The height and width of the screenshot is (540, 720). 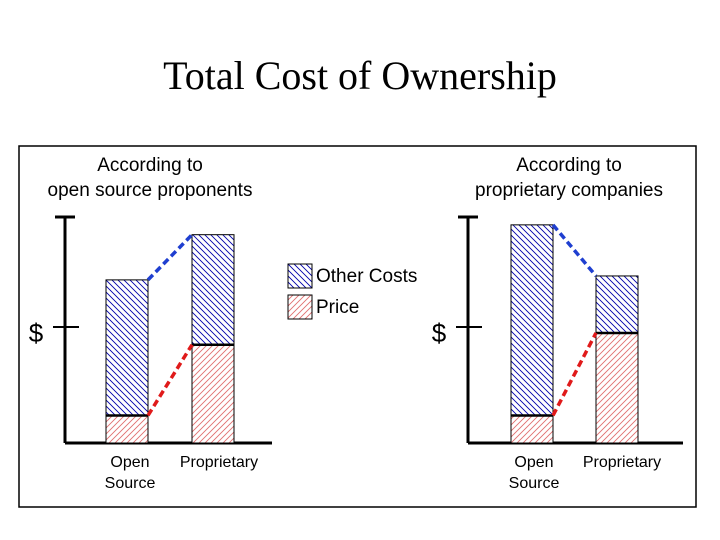 I want to click on legend-swatch-price, so click(x=300, y=307).